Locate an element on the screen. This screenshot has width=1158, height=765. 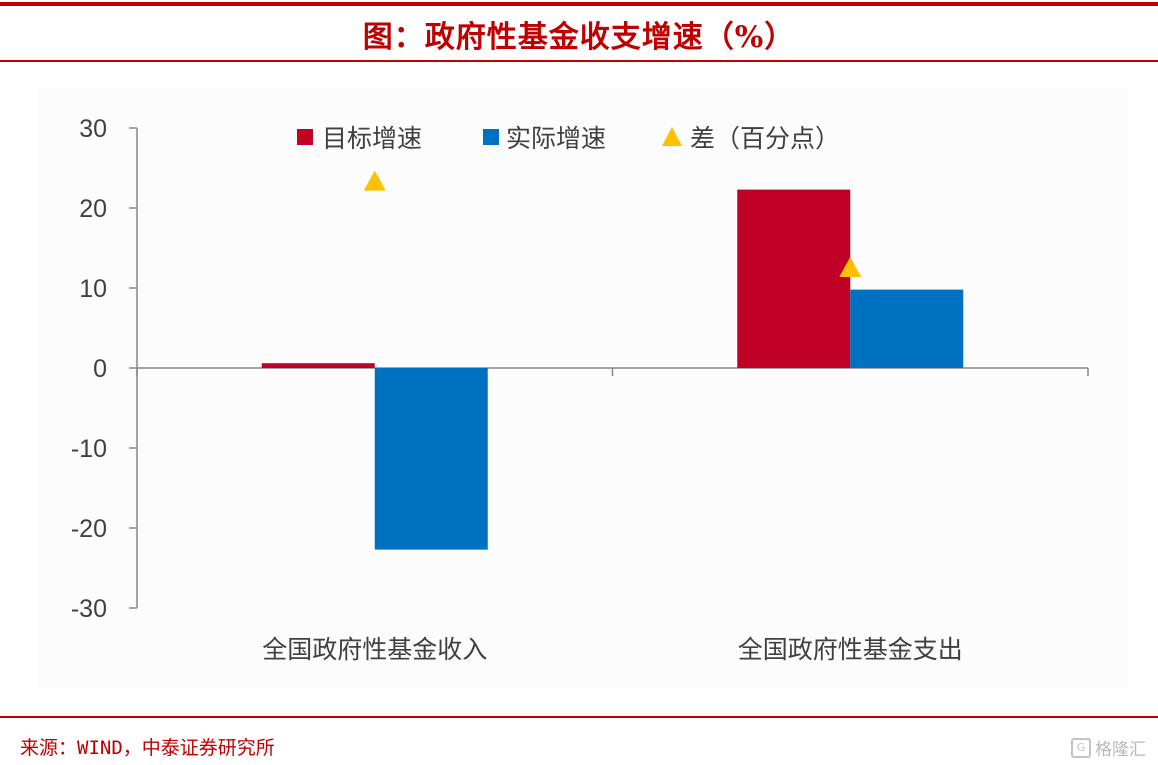
legend-swatch-diff is located at coordinates (672, 136).